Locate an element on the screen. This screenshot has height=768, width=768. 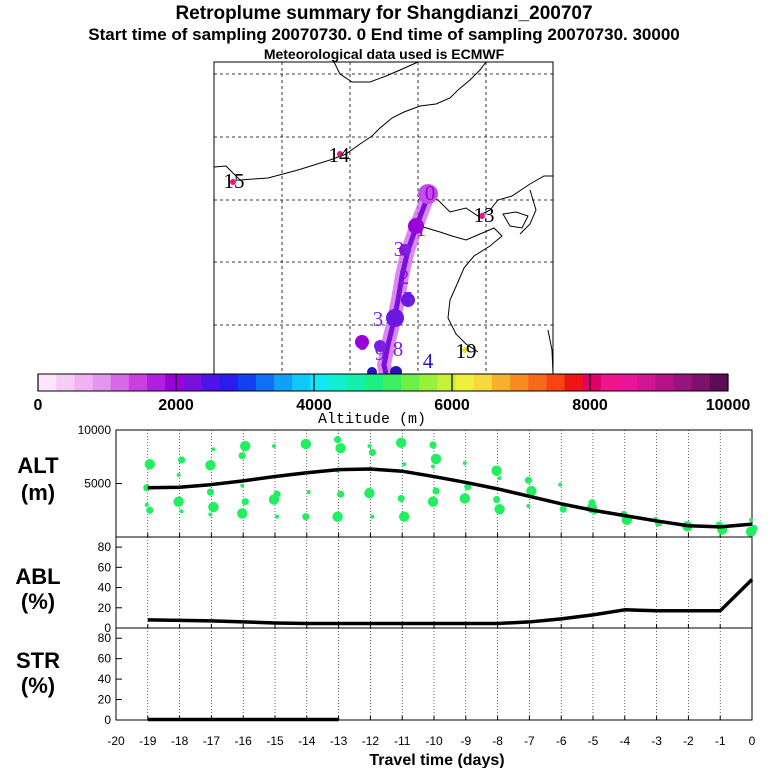
x-tick-label: -8 is located at coordinates (497, 741).